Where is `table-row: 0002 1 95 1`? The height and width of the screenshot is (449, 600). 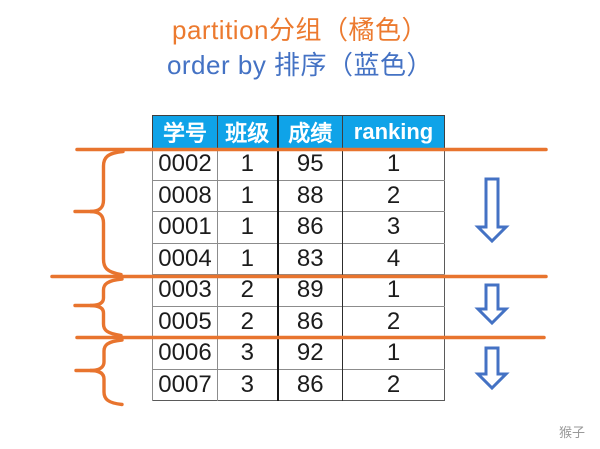
table-row: 0002 1 95 1 is located at coordinates (298, 164).